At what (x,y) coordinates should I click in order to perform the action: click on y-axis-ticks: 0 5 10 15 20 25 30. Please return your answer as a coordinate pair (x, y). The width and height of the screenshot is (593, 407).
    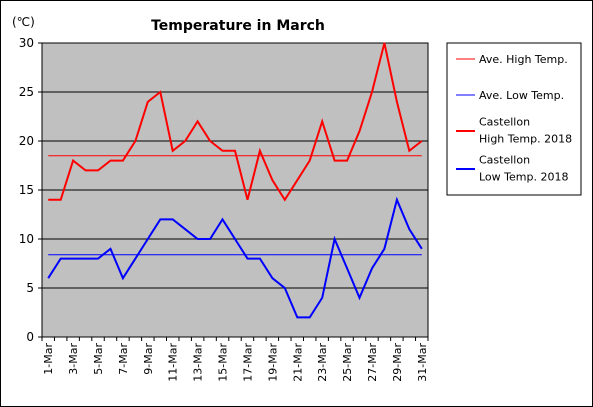
    Looking at the image, I should click on (30, 190).